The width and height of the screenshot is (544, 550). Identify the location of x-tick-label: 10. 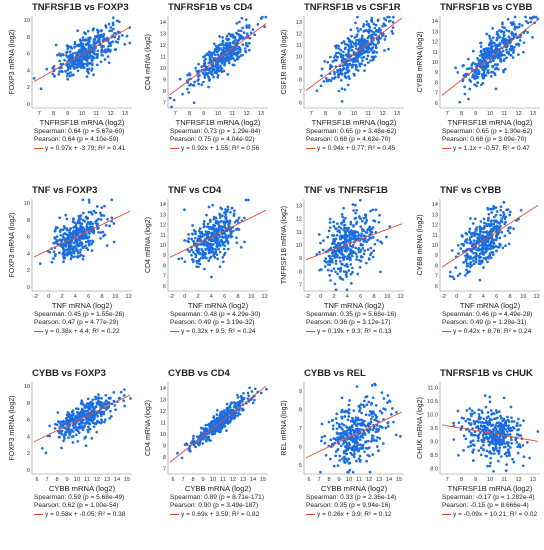
(115, 297).